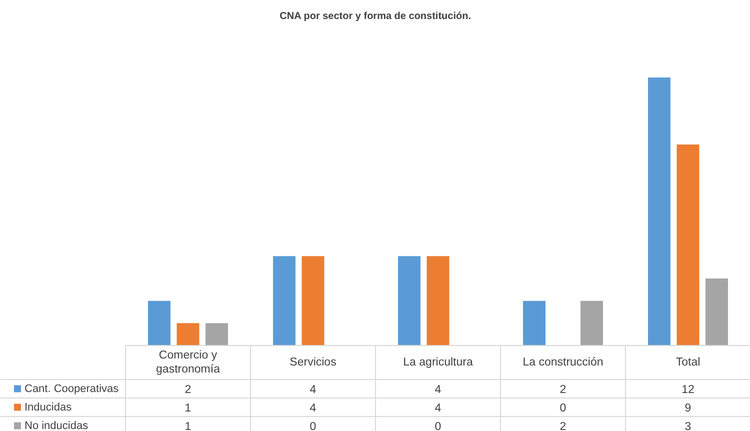  What do you see at coordinates (688, 408) in the screenshot?
I see `data-label: 9` at bounding box center [688, 408].